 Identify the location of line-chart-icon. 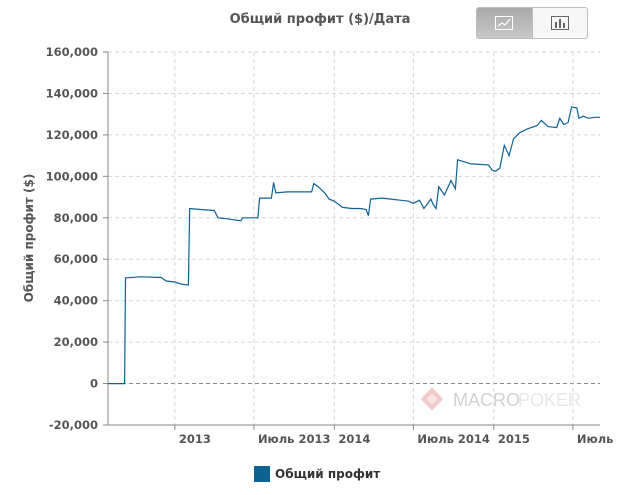
(504, 23).